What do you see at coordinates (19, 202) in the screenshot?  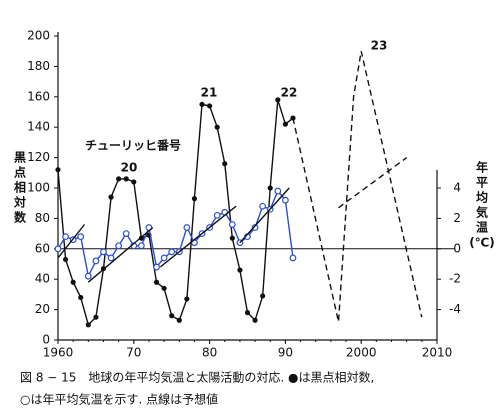 I see `y-axis-title-char: 対` at bounding box center [19, 202].